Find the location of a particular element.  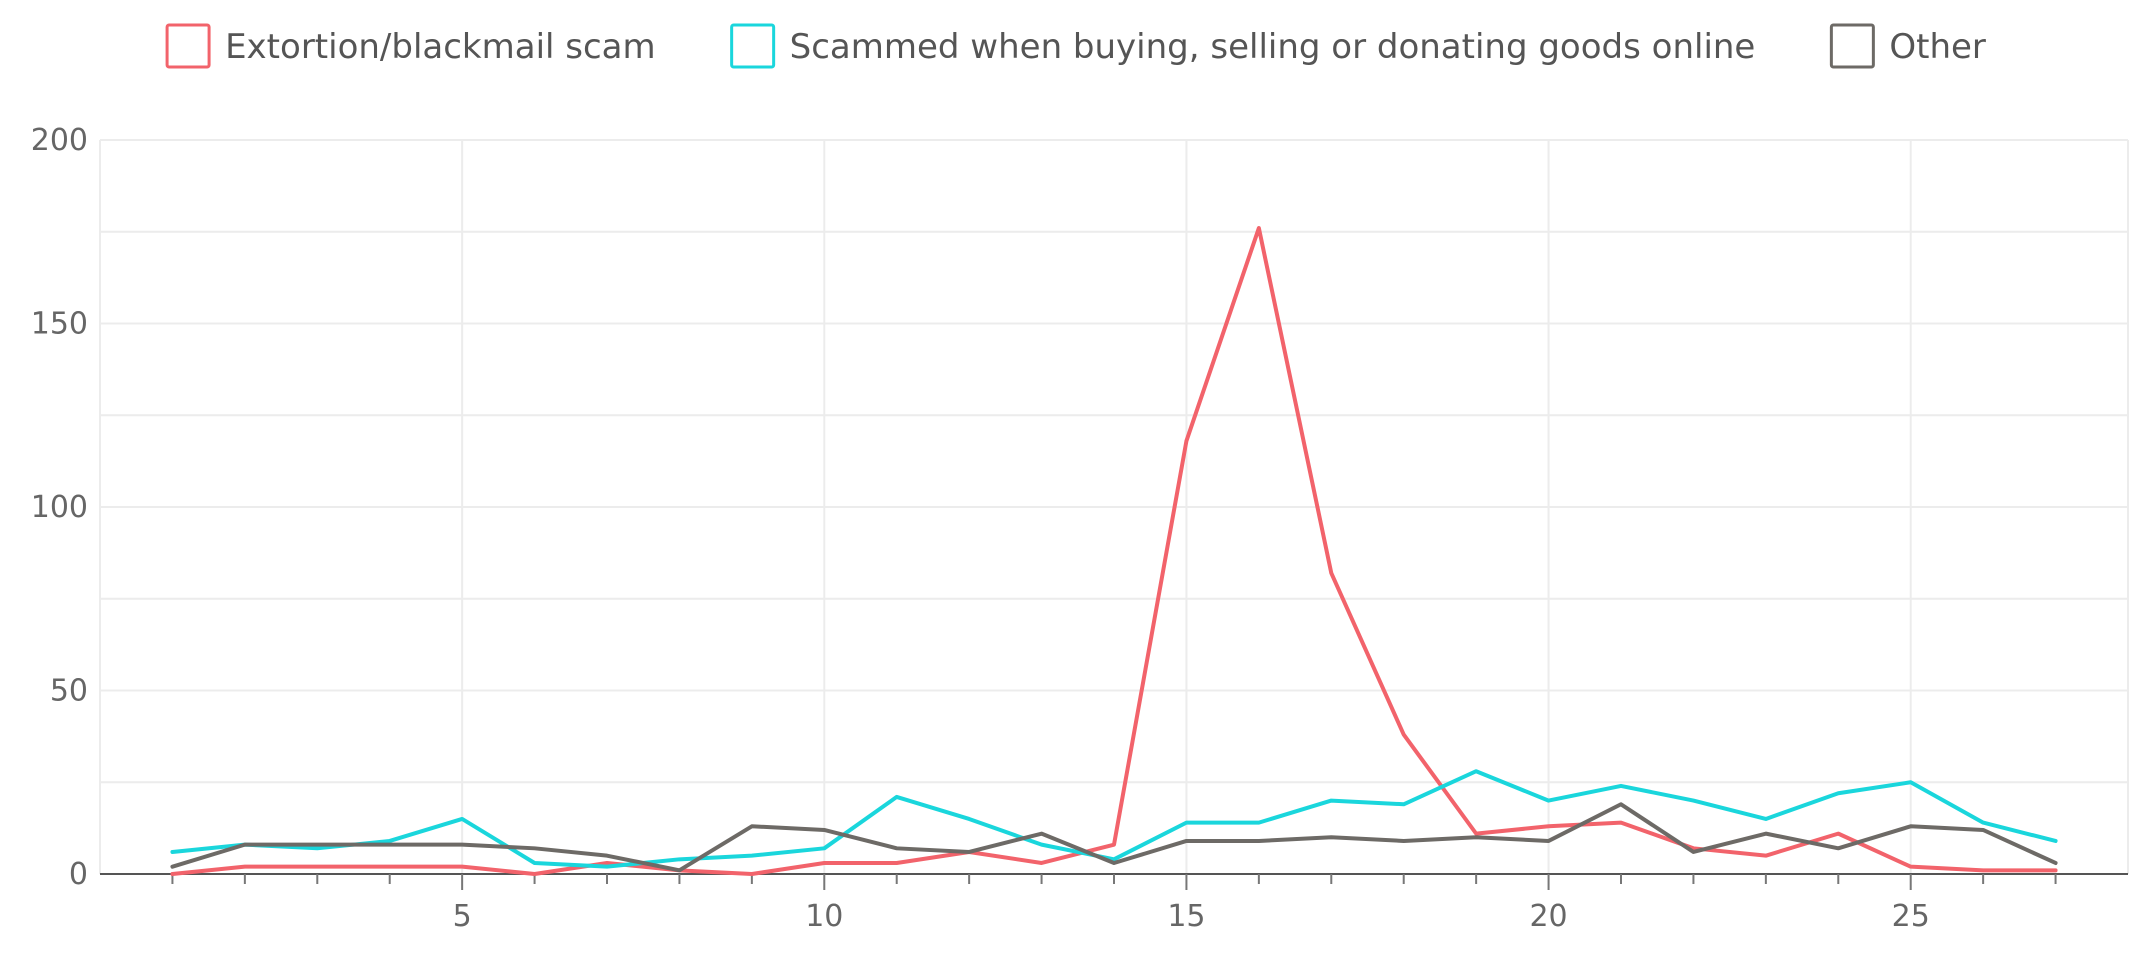

legend-label: Other is located at coordinates (1937, 47).